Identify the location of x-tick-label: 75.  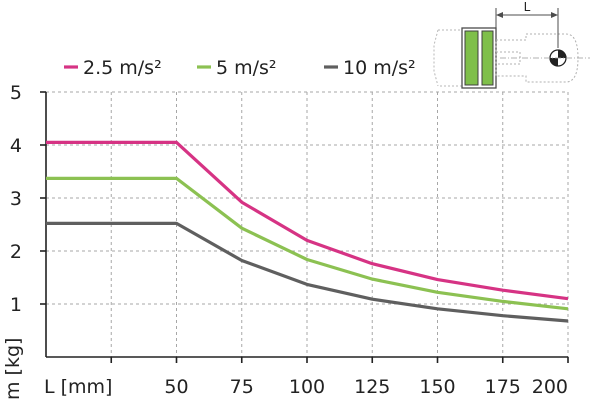
(242, 387).